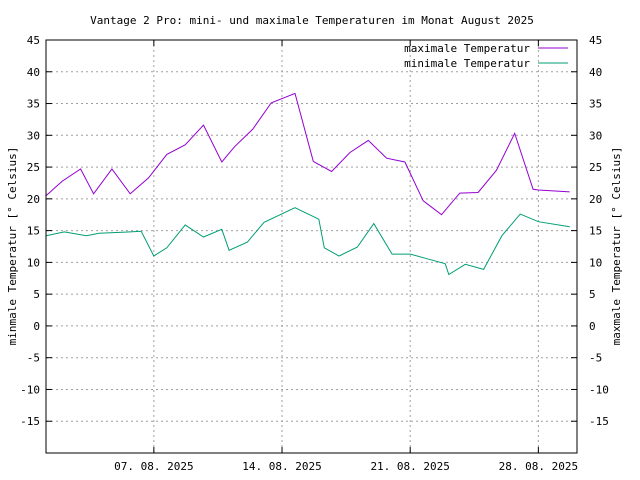  I want to click on y-tick-label-left: -5, so click(33, 358).